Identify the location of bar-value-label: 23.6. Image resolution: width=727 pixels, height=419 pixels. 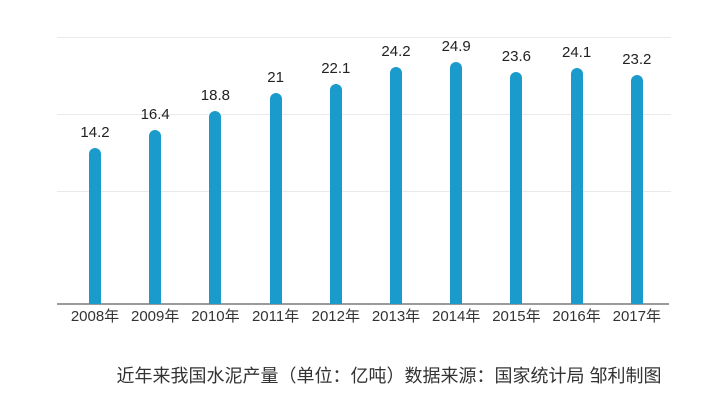
(516, 57).